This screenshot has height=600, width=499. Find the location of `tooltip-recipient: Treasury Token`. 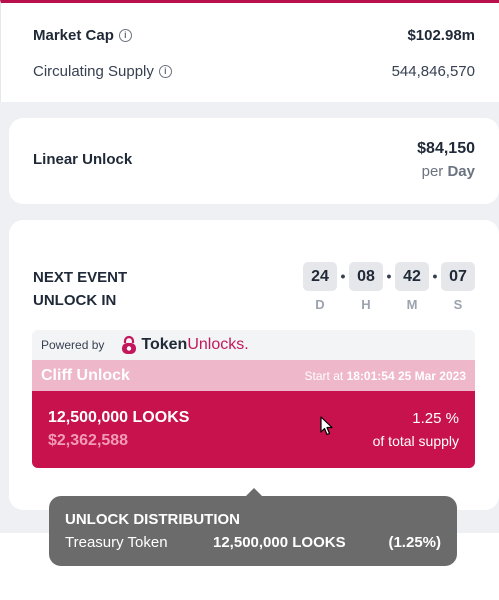

tooltip-recipient: Treasury Token is located at coordinates (116, 542).